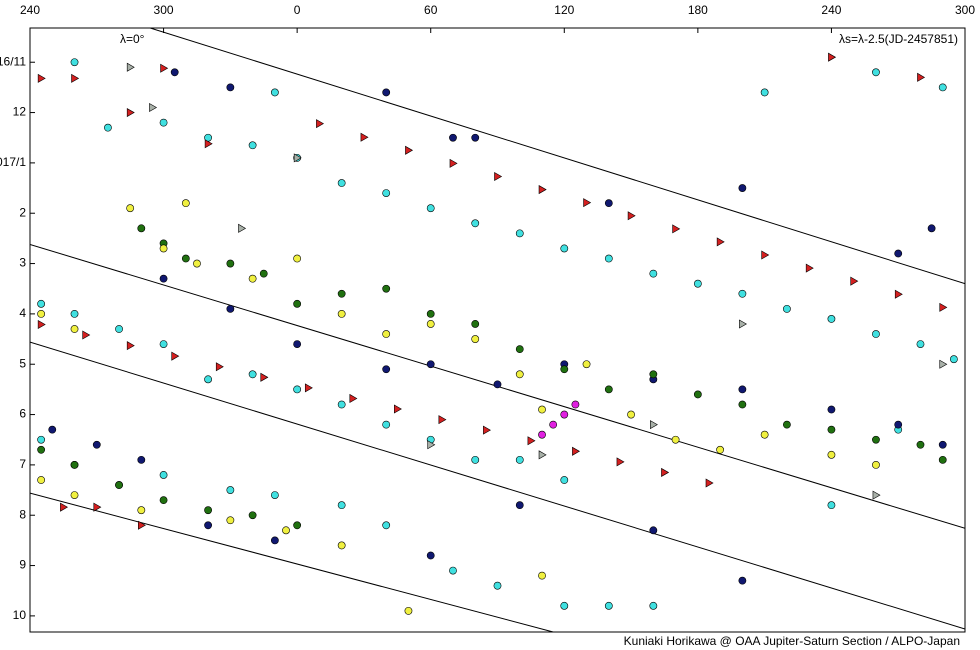  Describe the element at coordinates (22, 414) in the screenshot. I see `y-tick-label: 6` at that location.